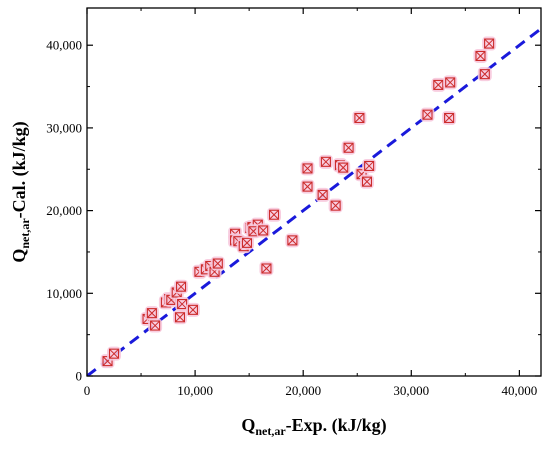 The width and height of the screenshot is (550, 450). Describe the element at coordinates (64, 210) in the screenshot. I see `y-tick-label: 20,000` at that location.